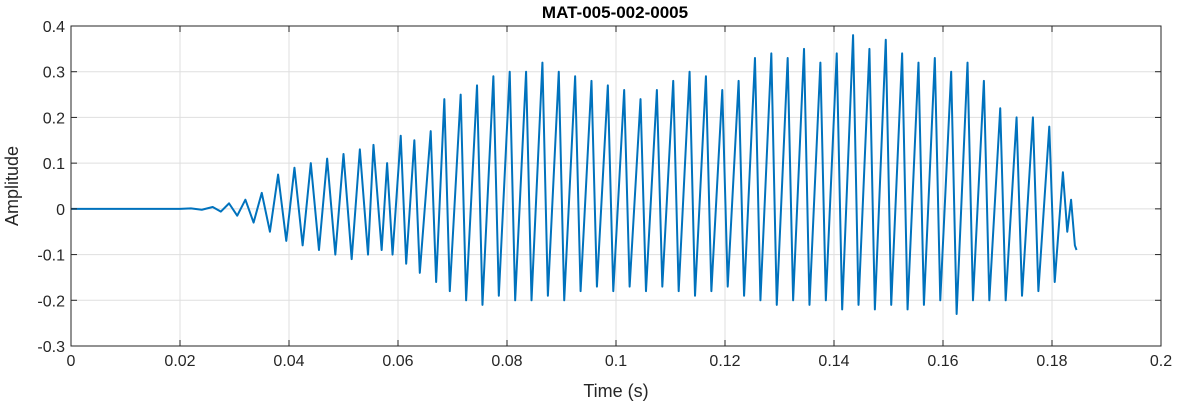  I want to click on x-tick-label: 0.06, so click(397, 361).